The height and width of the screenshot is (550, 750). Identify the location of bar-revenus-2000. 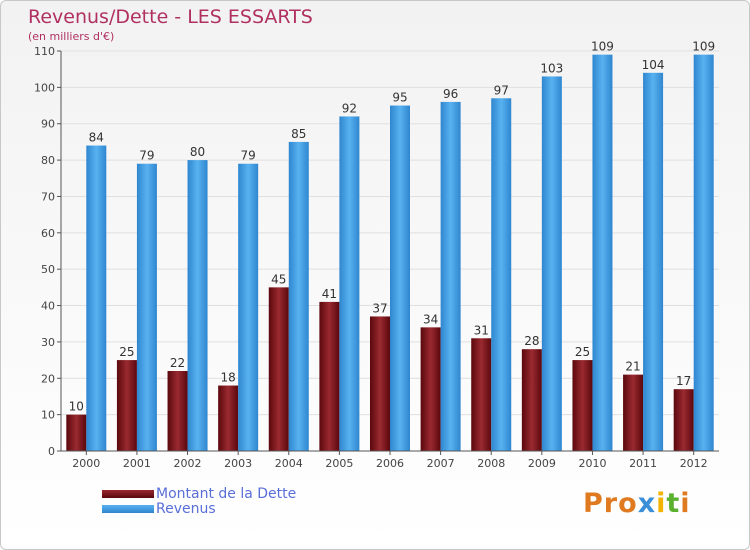
(96, 298).